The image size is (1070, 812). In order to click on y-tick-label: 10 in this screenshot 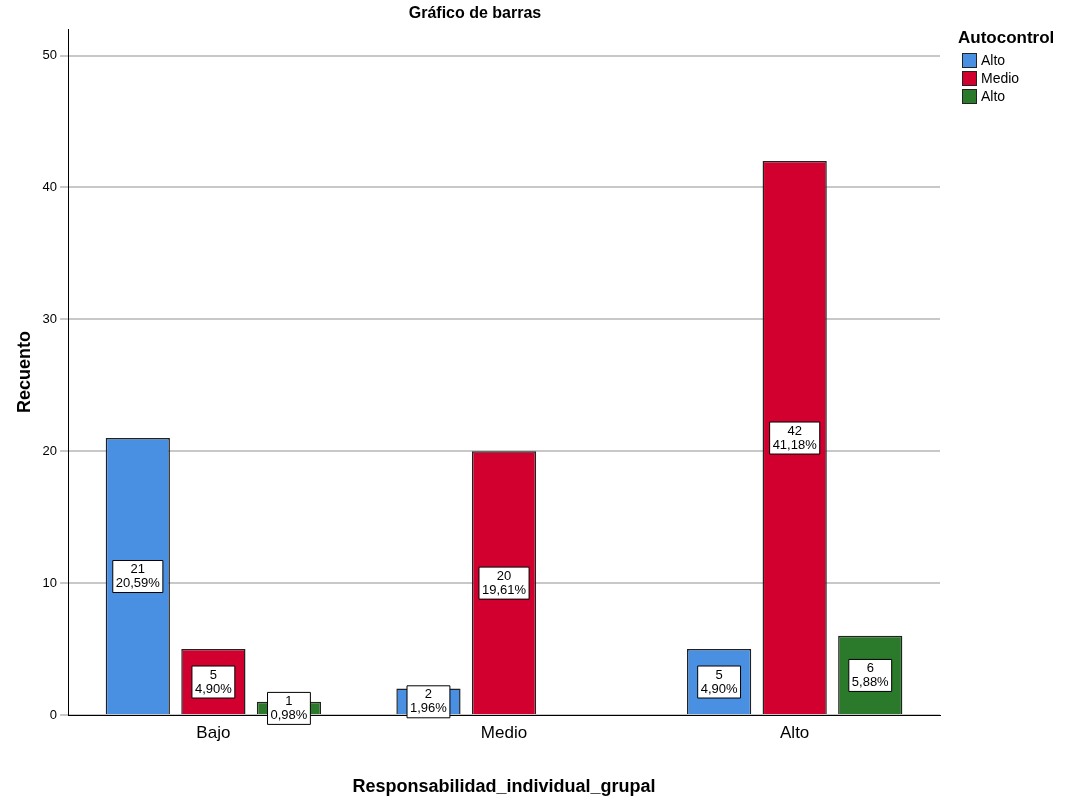, I will do `click(50, 582)`.